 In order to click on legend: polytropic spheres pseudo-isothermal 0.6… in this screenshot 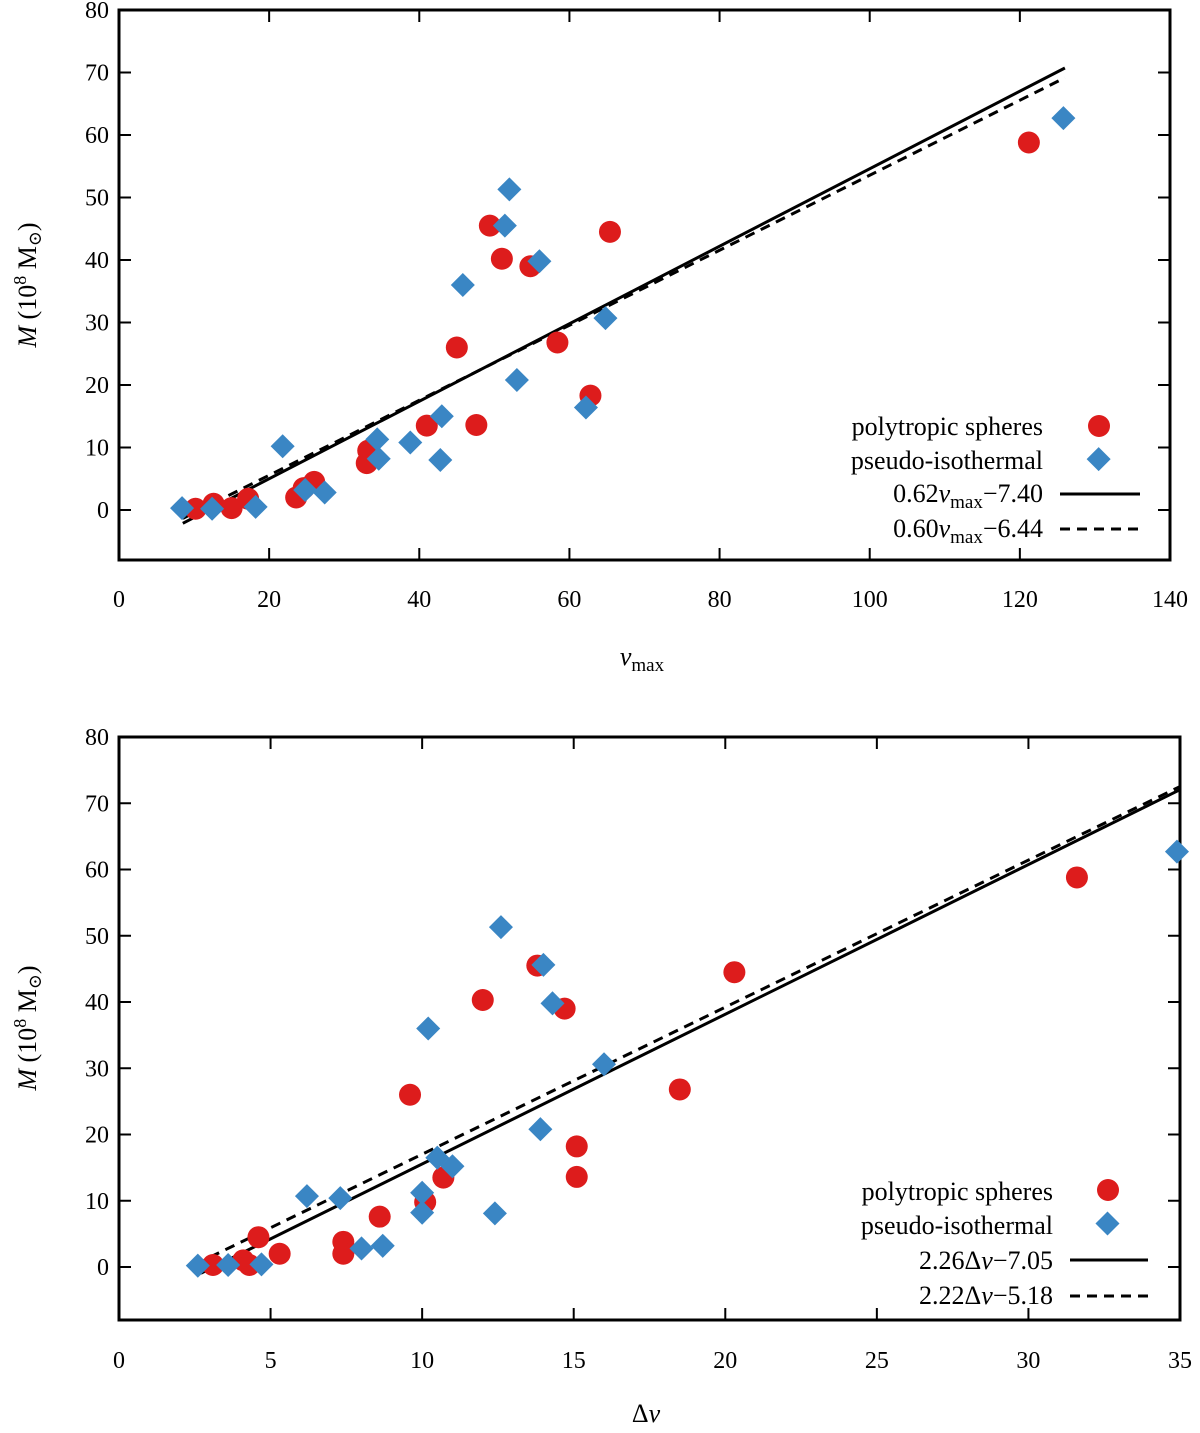, I will do `click(995, 480)`.